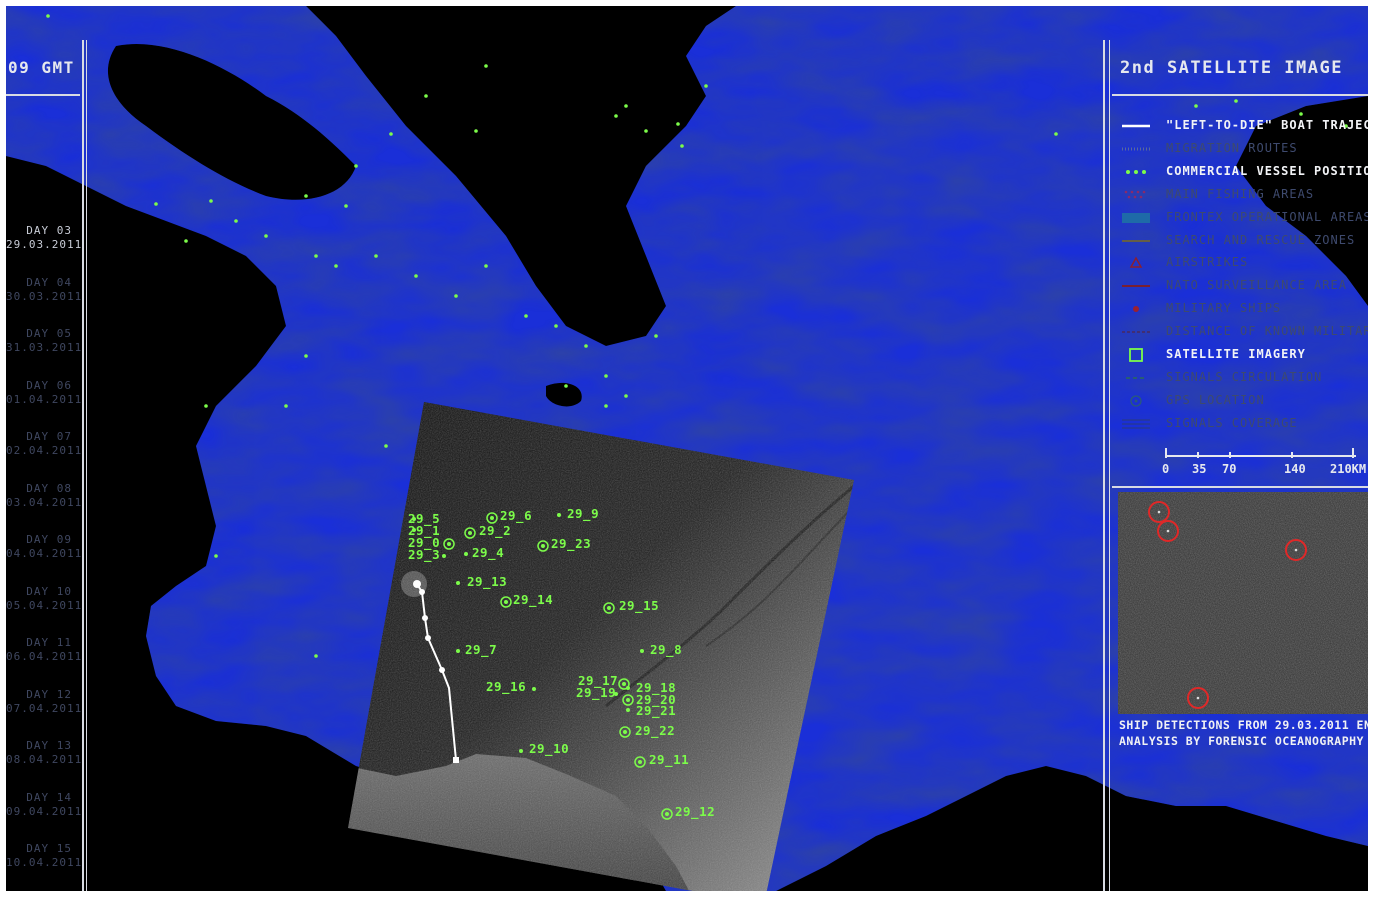  What do you see at coordinates (1241, 355) in the screenshot?
I see `legend-item: SATELLITE IMAGERY` at bounding box center [1241, 355].